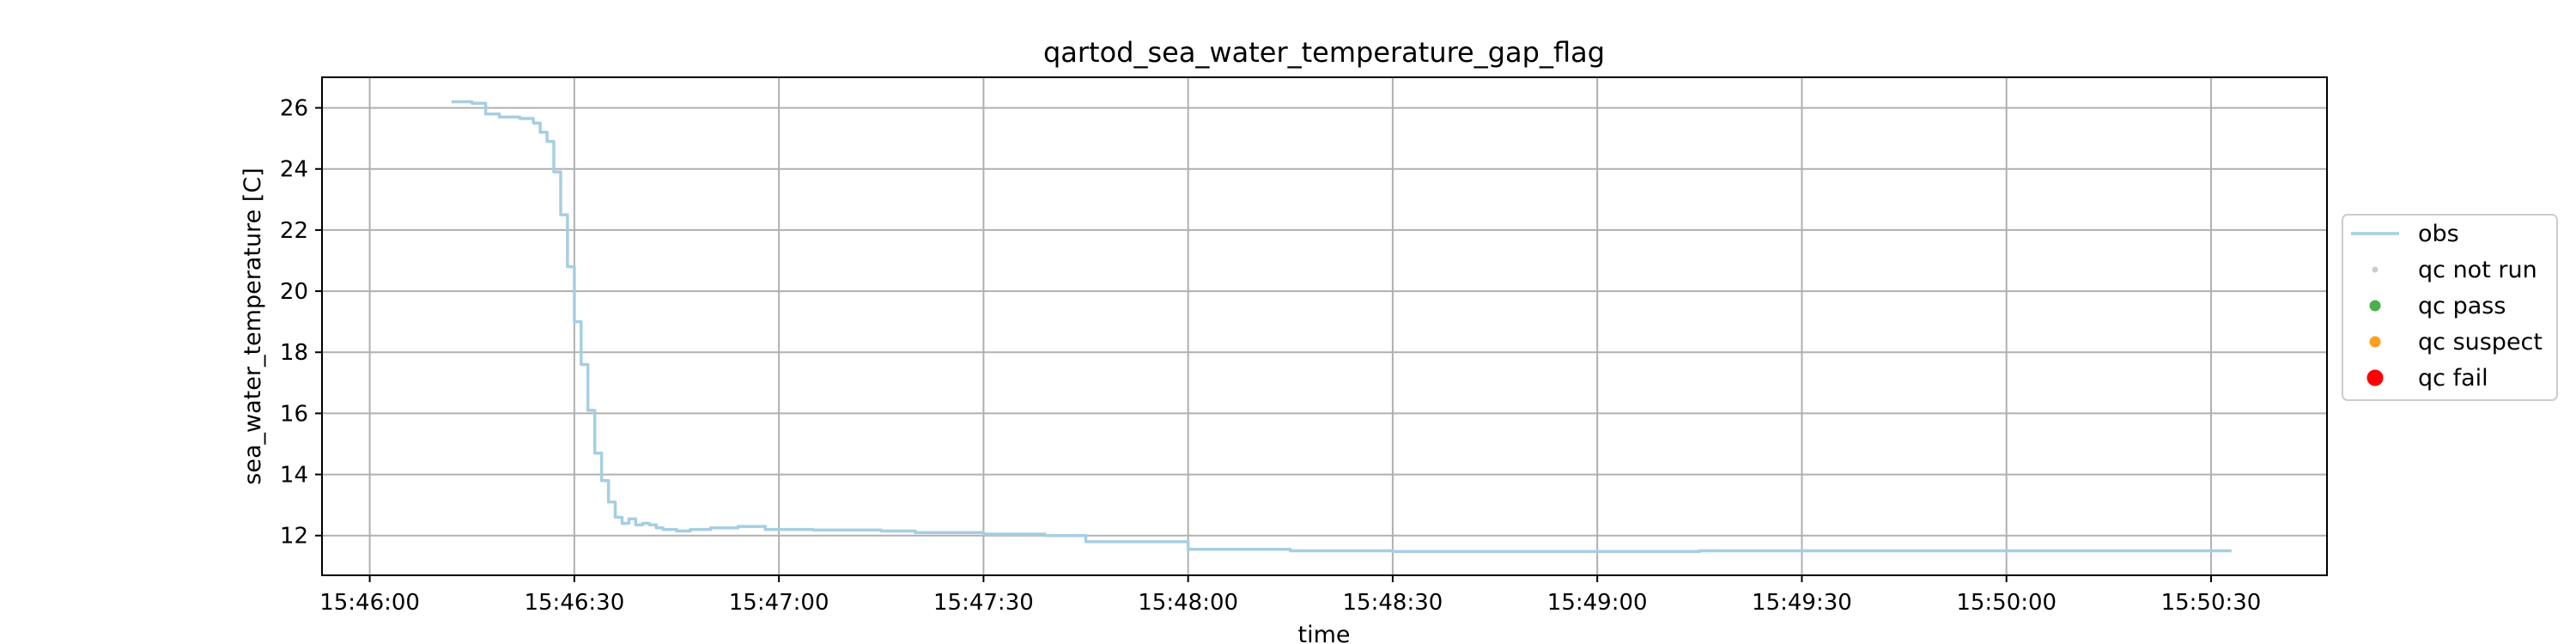 Image resolution: width=2576 pixels, height=644 pixels. I want to click on legend-entry-label: qc suspect, so click(2480, 342).